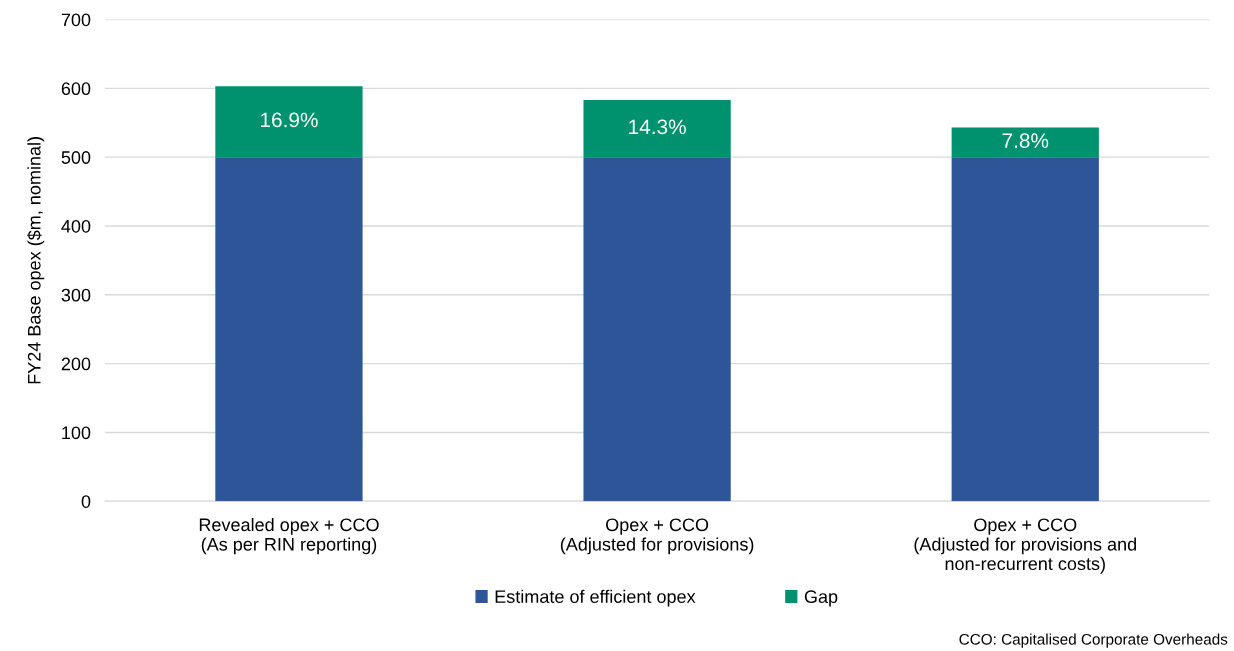 Image resolution: width=1234 pixels, height=651 pixels. Describe the element at coordinates (86, 501) in the screenshot. I see `y-tick-label: 0` at that location.